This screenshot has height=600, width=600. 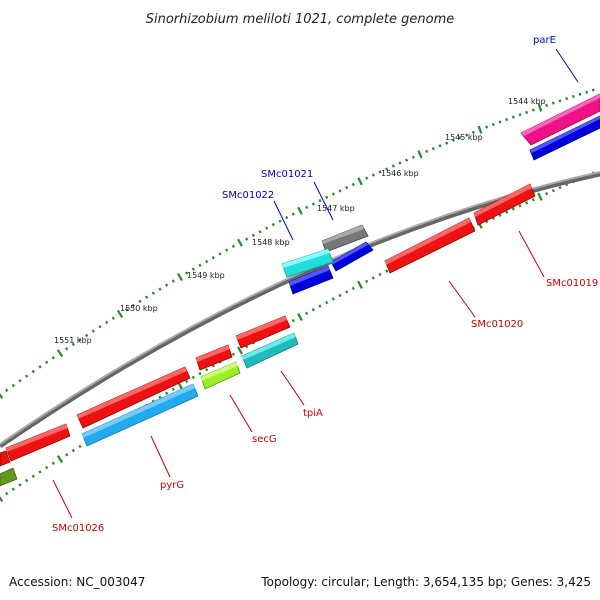 What do you see at coordinates (531, 254) in the screenshot?
I see `leader-line-SMc01019` at bounding box center [531, 254].